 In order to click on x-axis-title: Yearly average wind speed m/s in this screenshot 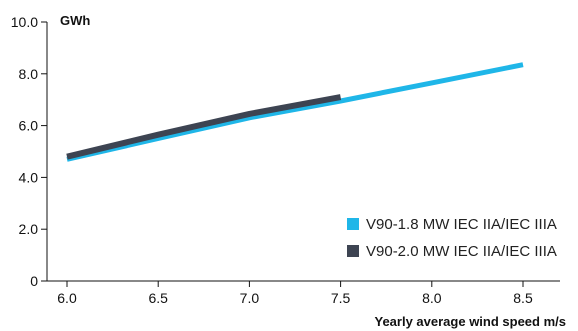, I will do `click(471, 321)`.